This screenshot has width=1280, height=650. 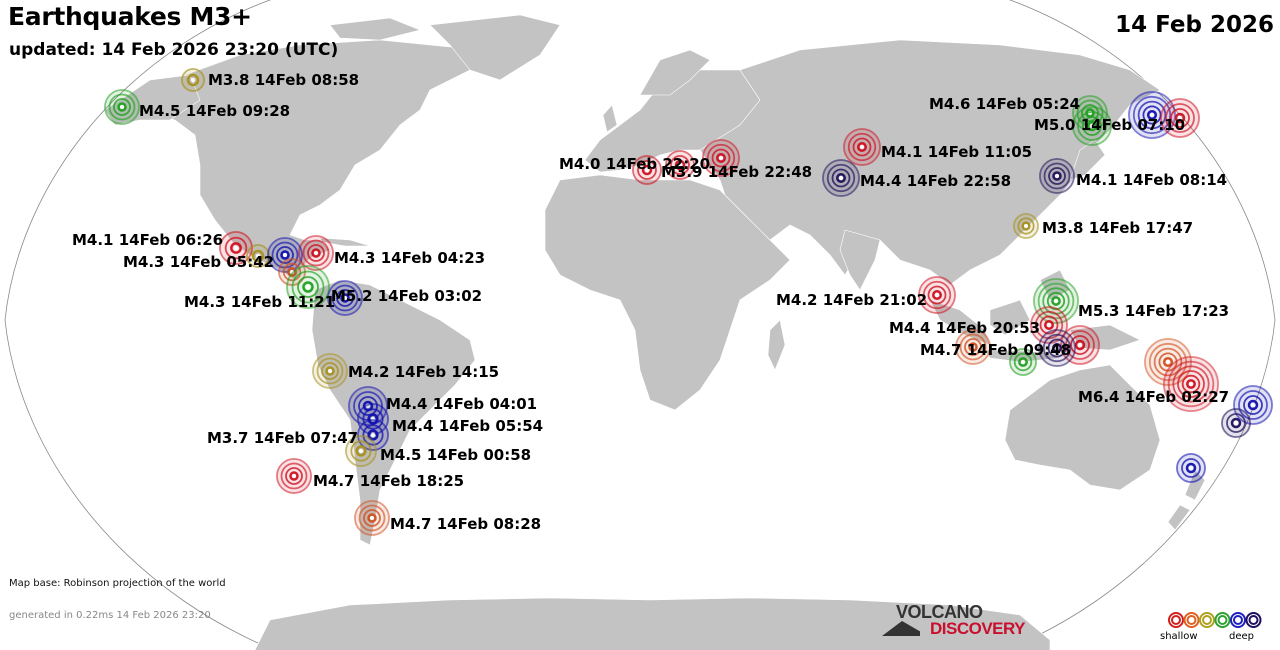 I want to click on quake-label: M6.4 14Feb 02:27, so click(x=1154, y=397).